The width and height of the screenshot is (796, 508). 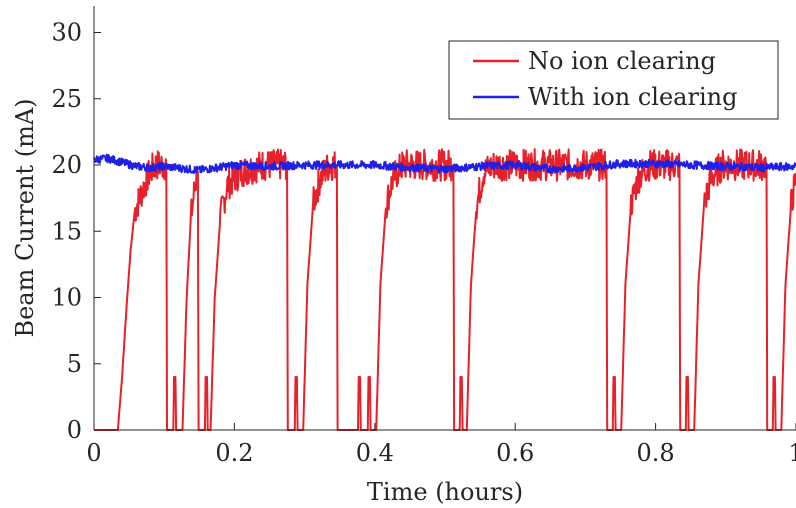 What do you see at coordinates (234, 453) in the screenshot?
I see `x-tick-label: 0.2` at bounding box center [234, 453].